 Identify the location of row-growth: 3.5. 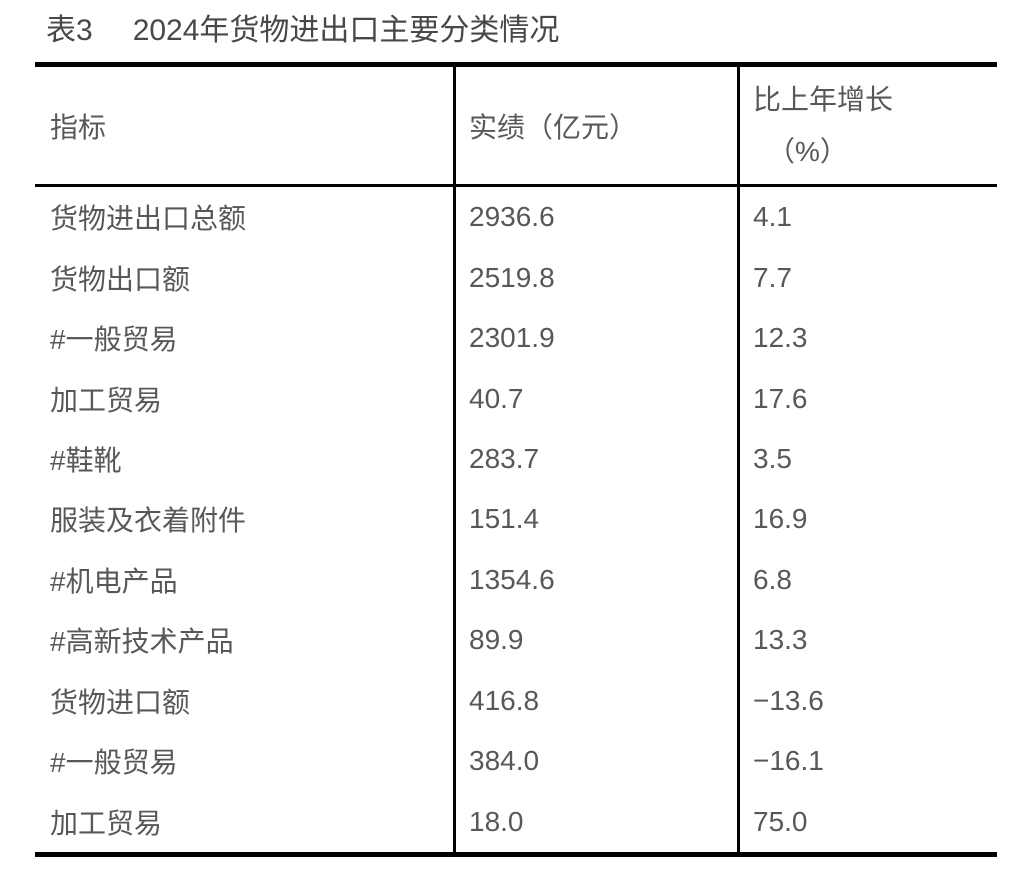
(867, 459).